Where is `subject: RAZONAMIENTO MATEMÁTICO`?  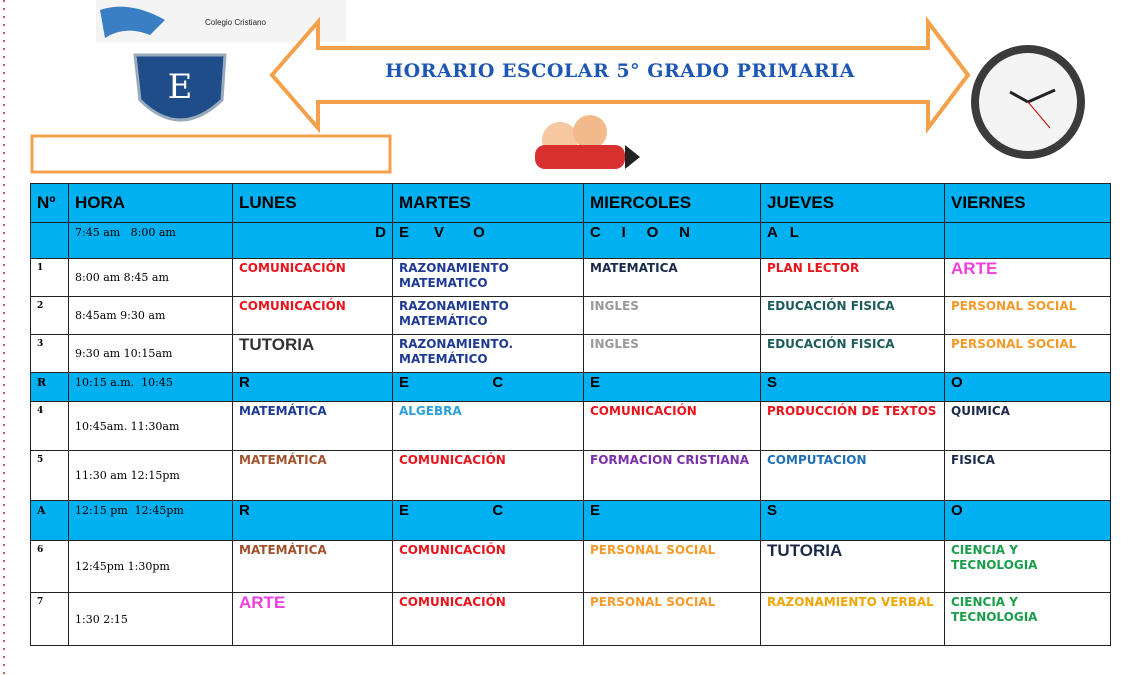 subject: RAZONAMIENTO MATEMÁTICO is located at coordinates (488, 315).